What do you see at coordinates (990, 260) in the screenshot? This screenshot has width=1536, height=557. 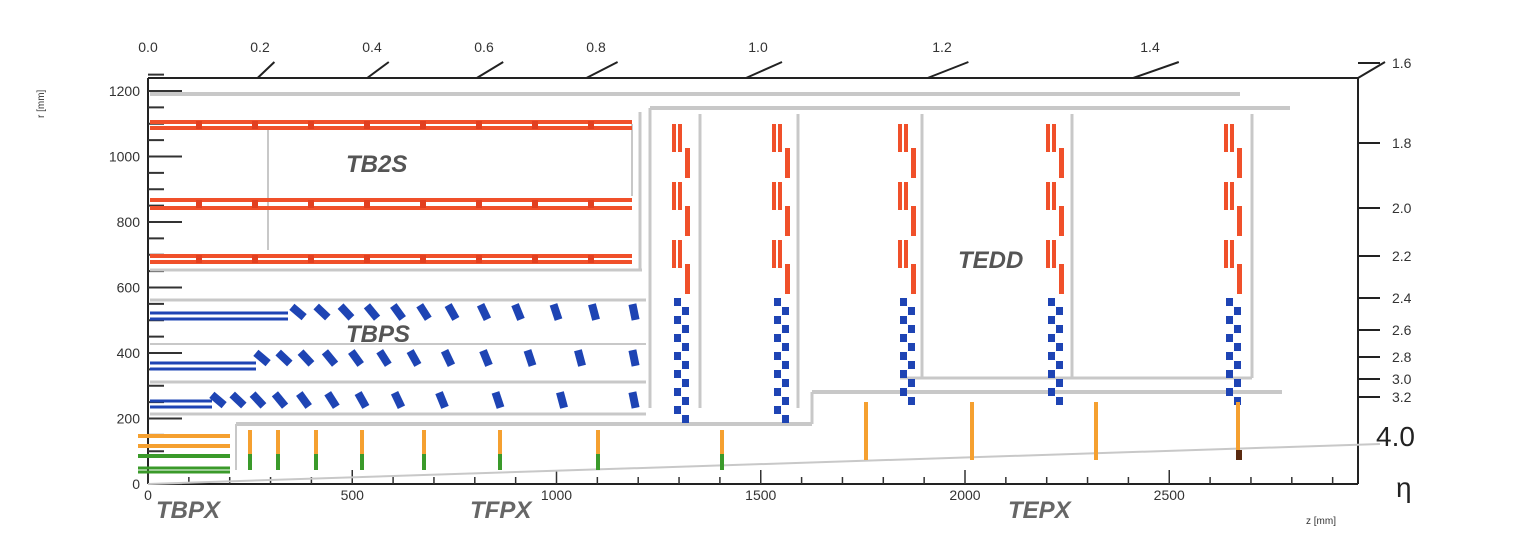 I see `label-tedd: TEDD` at bounding box center [990, 260].